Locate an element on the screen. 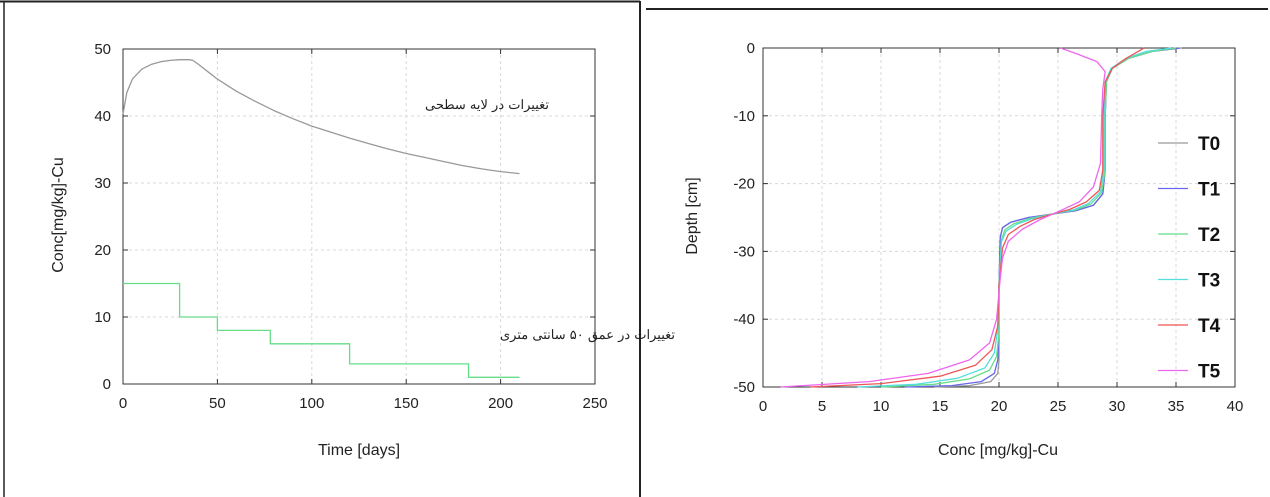 Image resolution: width=1270 pixels, height=497 pixels. y-tick-label: -50 is located at coordinates (744, 387).